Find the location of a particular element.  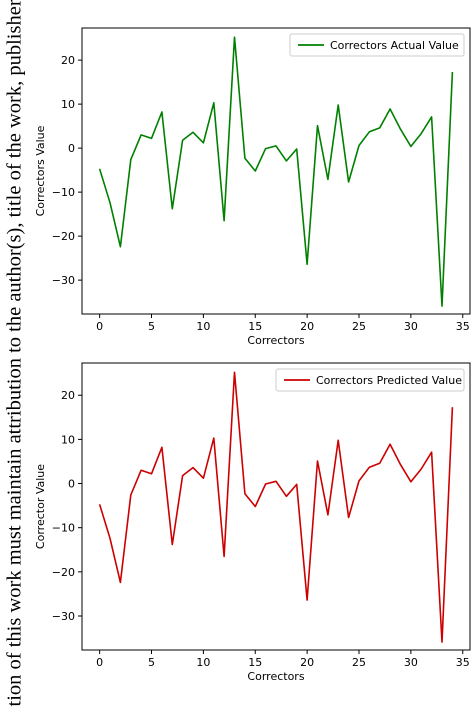

y-axis-label: Correctors Value is located at coordinates (40, 170).